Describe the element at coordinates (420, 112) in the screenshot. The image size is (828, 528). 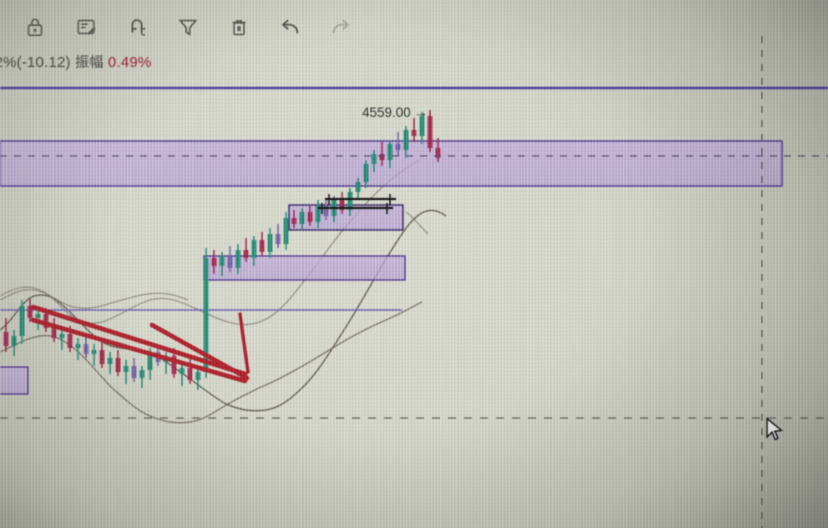
I see `price-marker-arrow: →` at that location.